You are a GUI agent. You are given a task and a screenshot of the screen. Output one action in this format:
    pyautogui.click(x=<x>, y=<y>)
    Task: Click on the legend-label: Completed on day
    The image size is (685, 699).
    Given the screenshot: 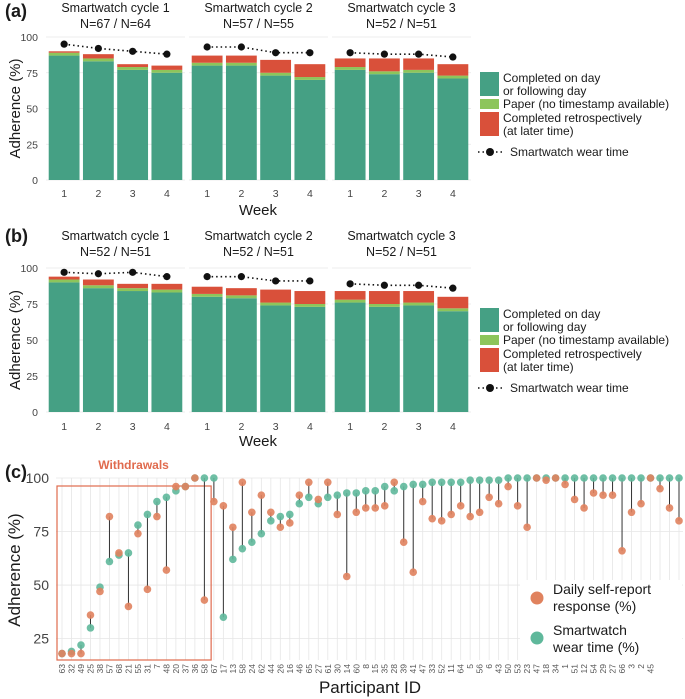 What is the action you would take?
    pyautogui.click(x=551, y=78)
    